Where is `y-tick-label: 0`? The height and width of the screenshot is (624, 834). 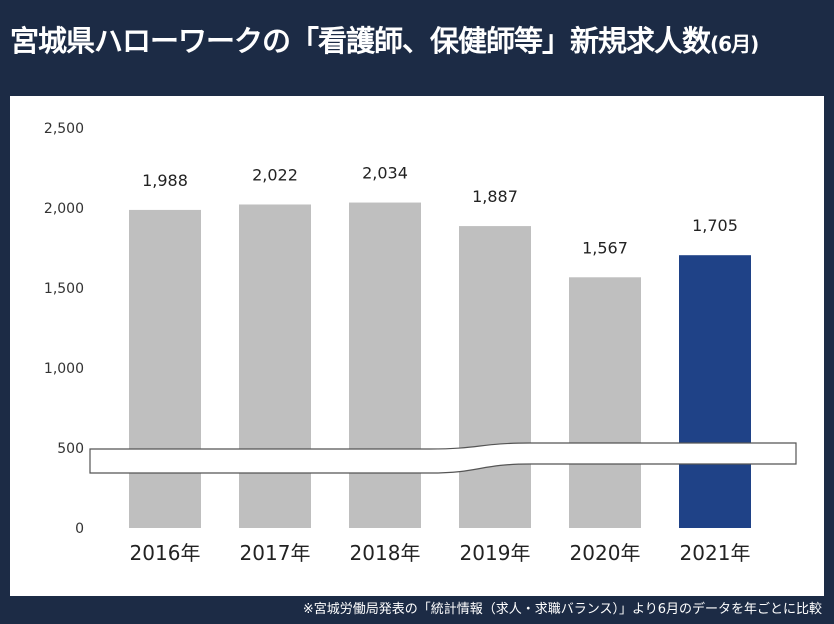
y-tick-label: 0 is located at coordinates (79, 529).